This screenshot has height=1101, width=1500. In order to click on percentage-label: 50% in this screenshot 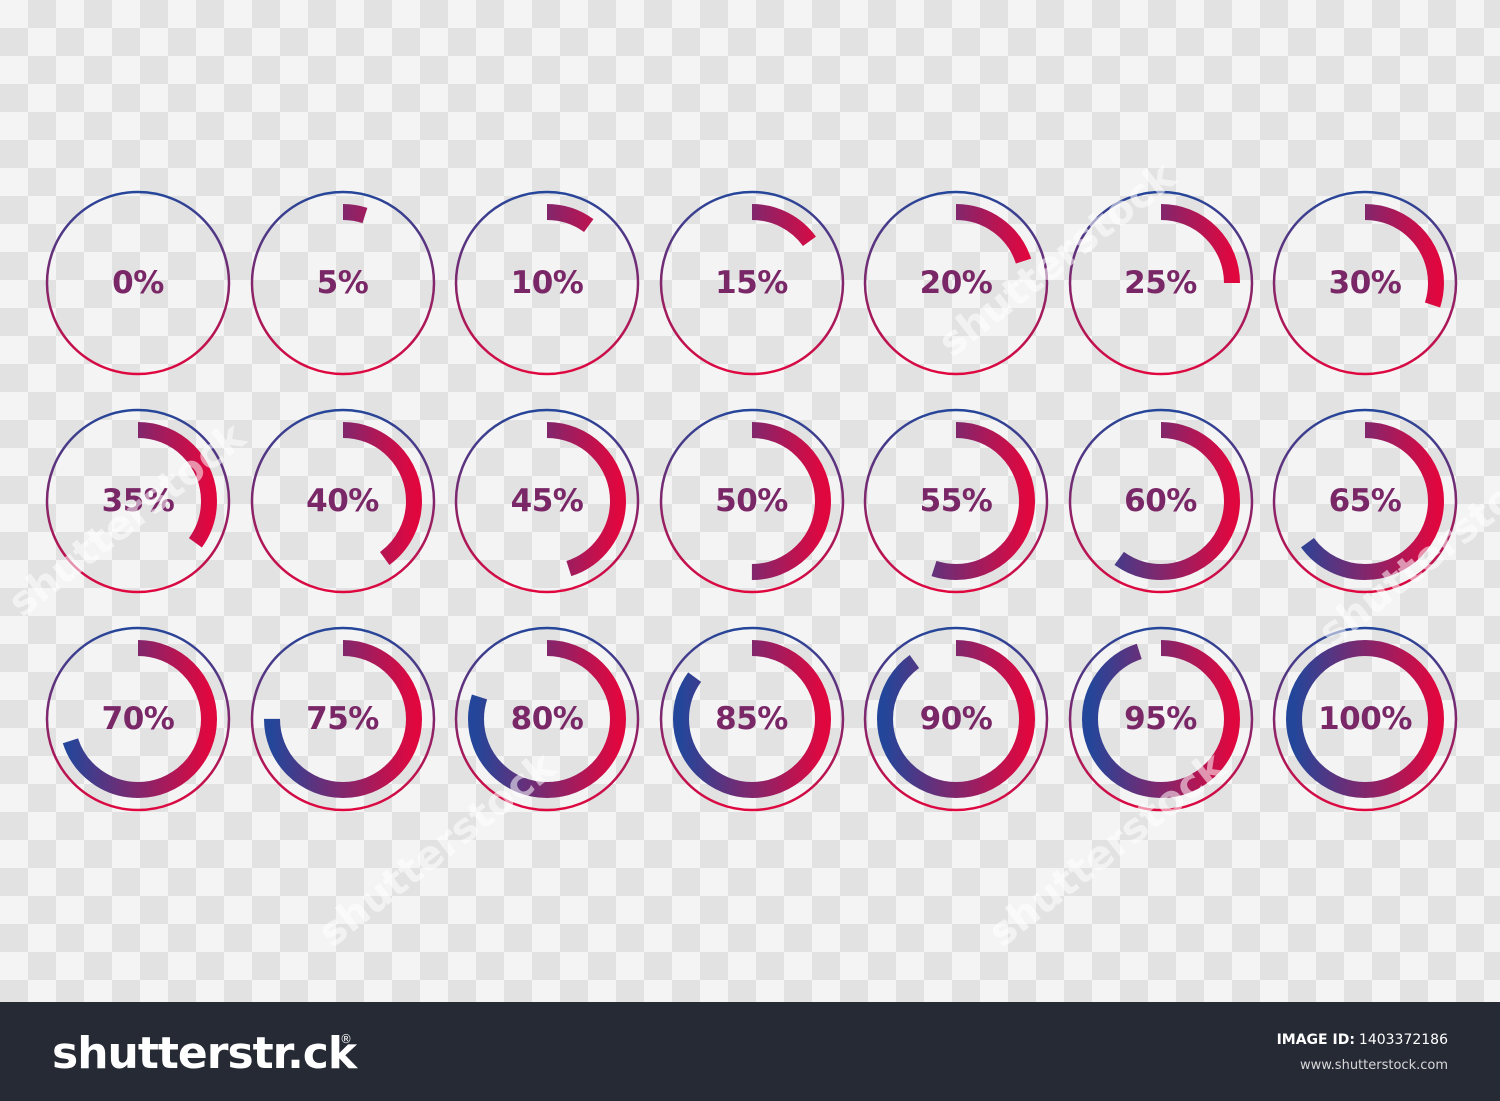, I will do `click(751, 501)`.